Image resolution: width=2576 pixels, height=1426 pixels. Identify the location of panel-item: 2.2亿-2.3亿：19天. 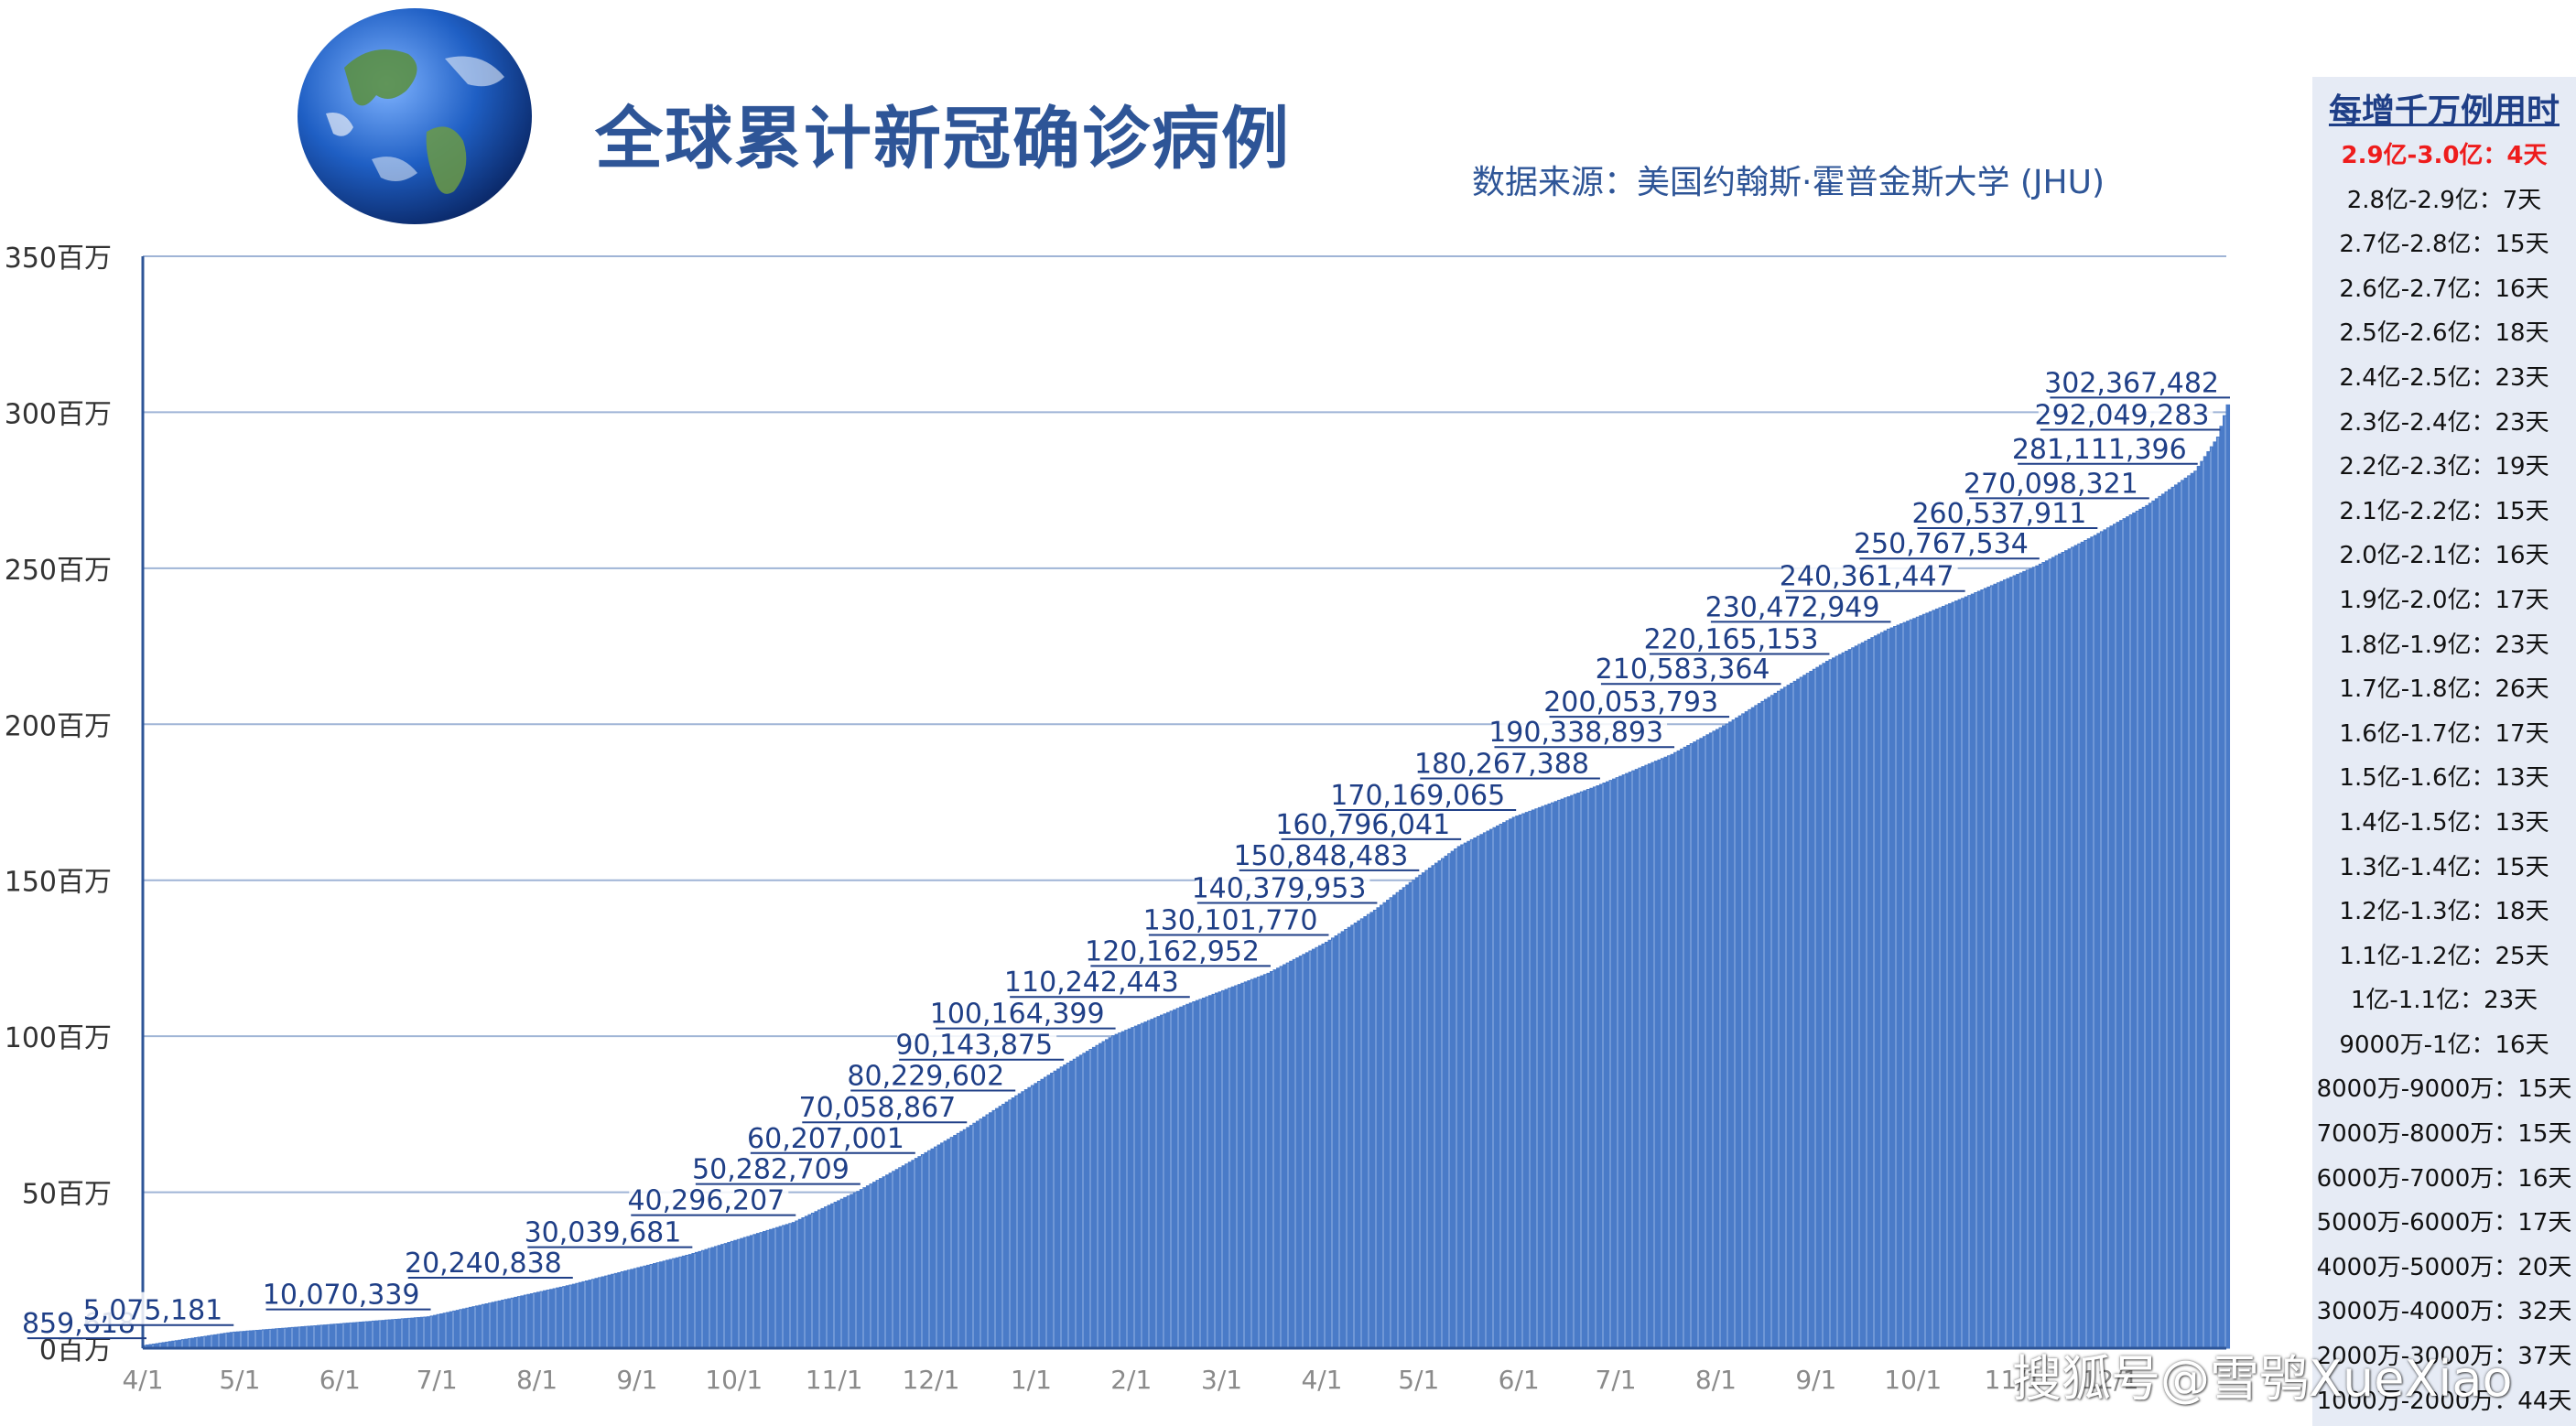
(2444, 467).